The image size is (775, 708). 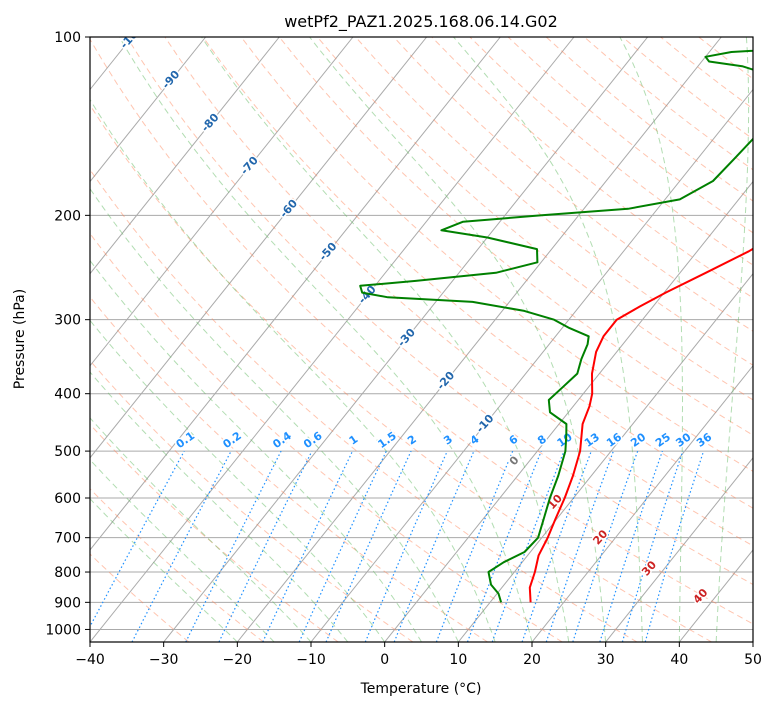 What do you see at coordinates (679, 660) in the screenshot?
I see `x-tick-label: 40` at bounding box center [679, 660].